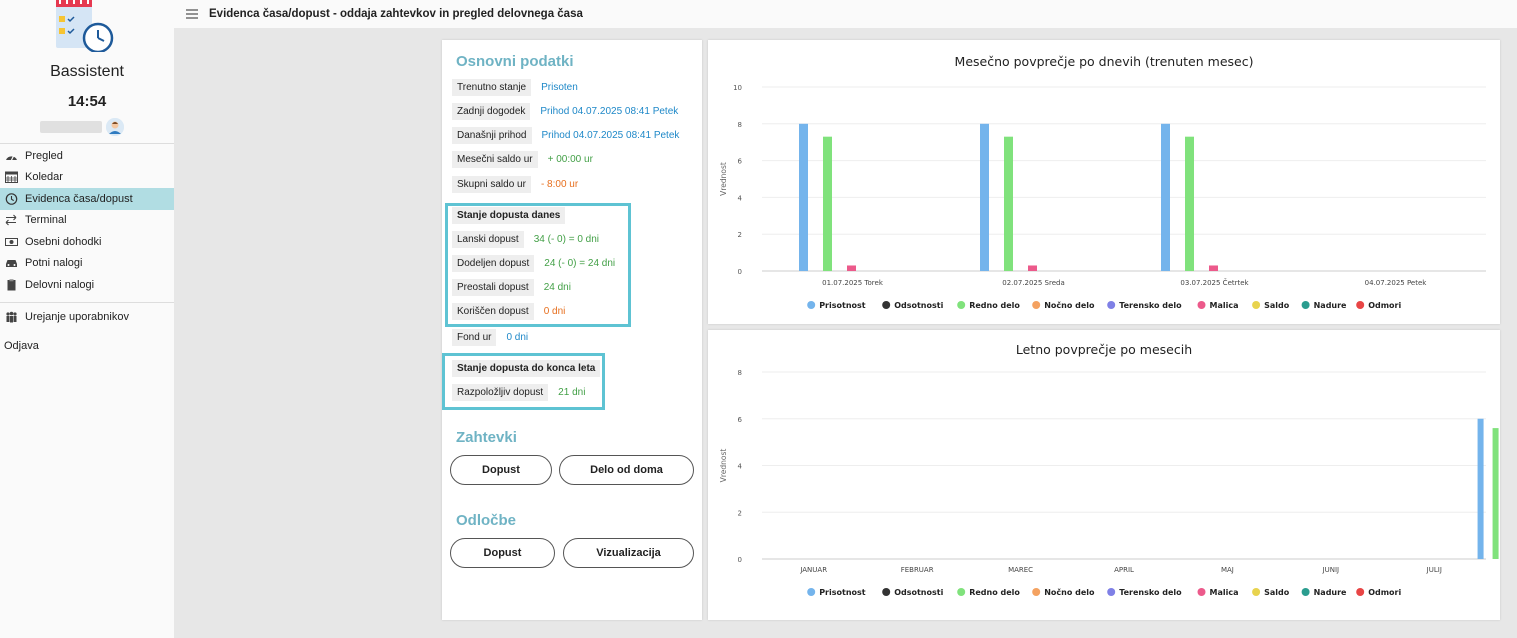 The width and height of the screenshot is (1517, 638). What do you see at coordinates (500, 392) in the screenshot?
I see `info-label: Razpoložljiv dopust` at bounding box center [500, 392].